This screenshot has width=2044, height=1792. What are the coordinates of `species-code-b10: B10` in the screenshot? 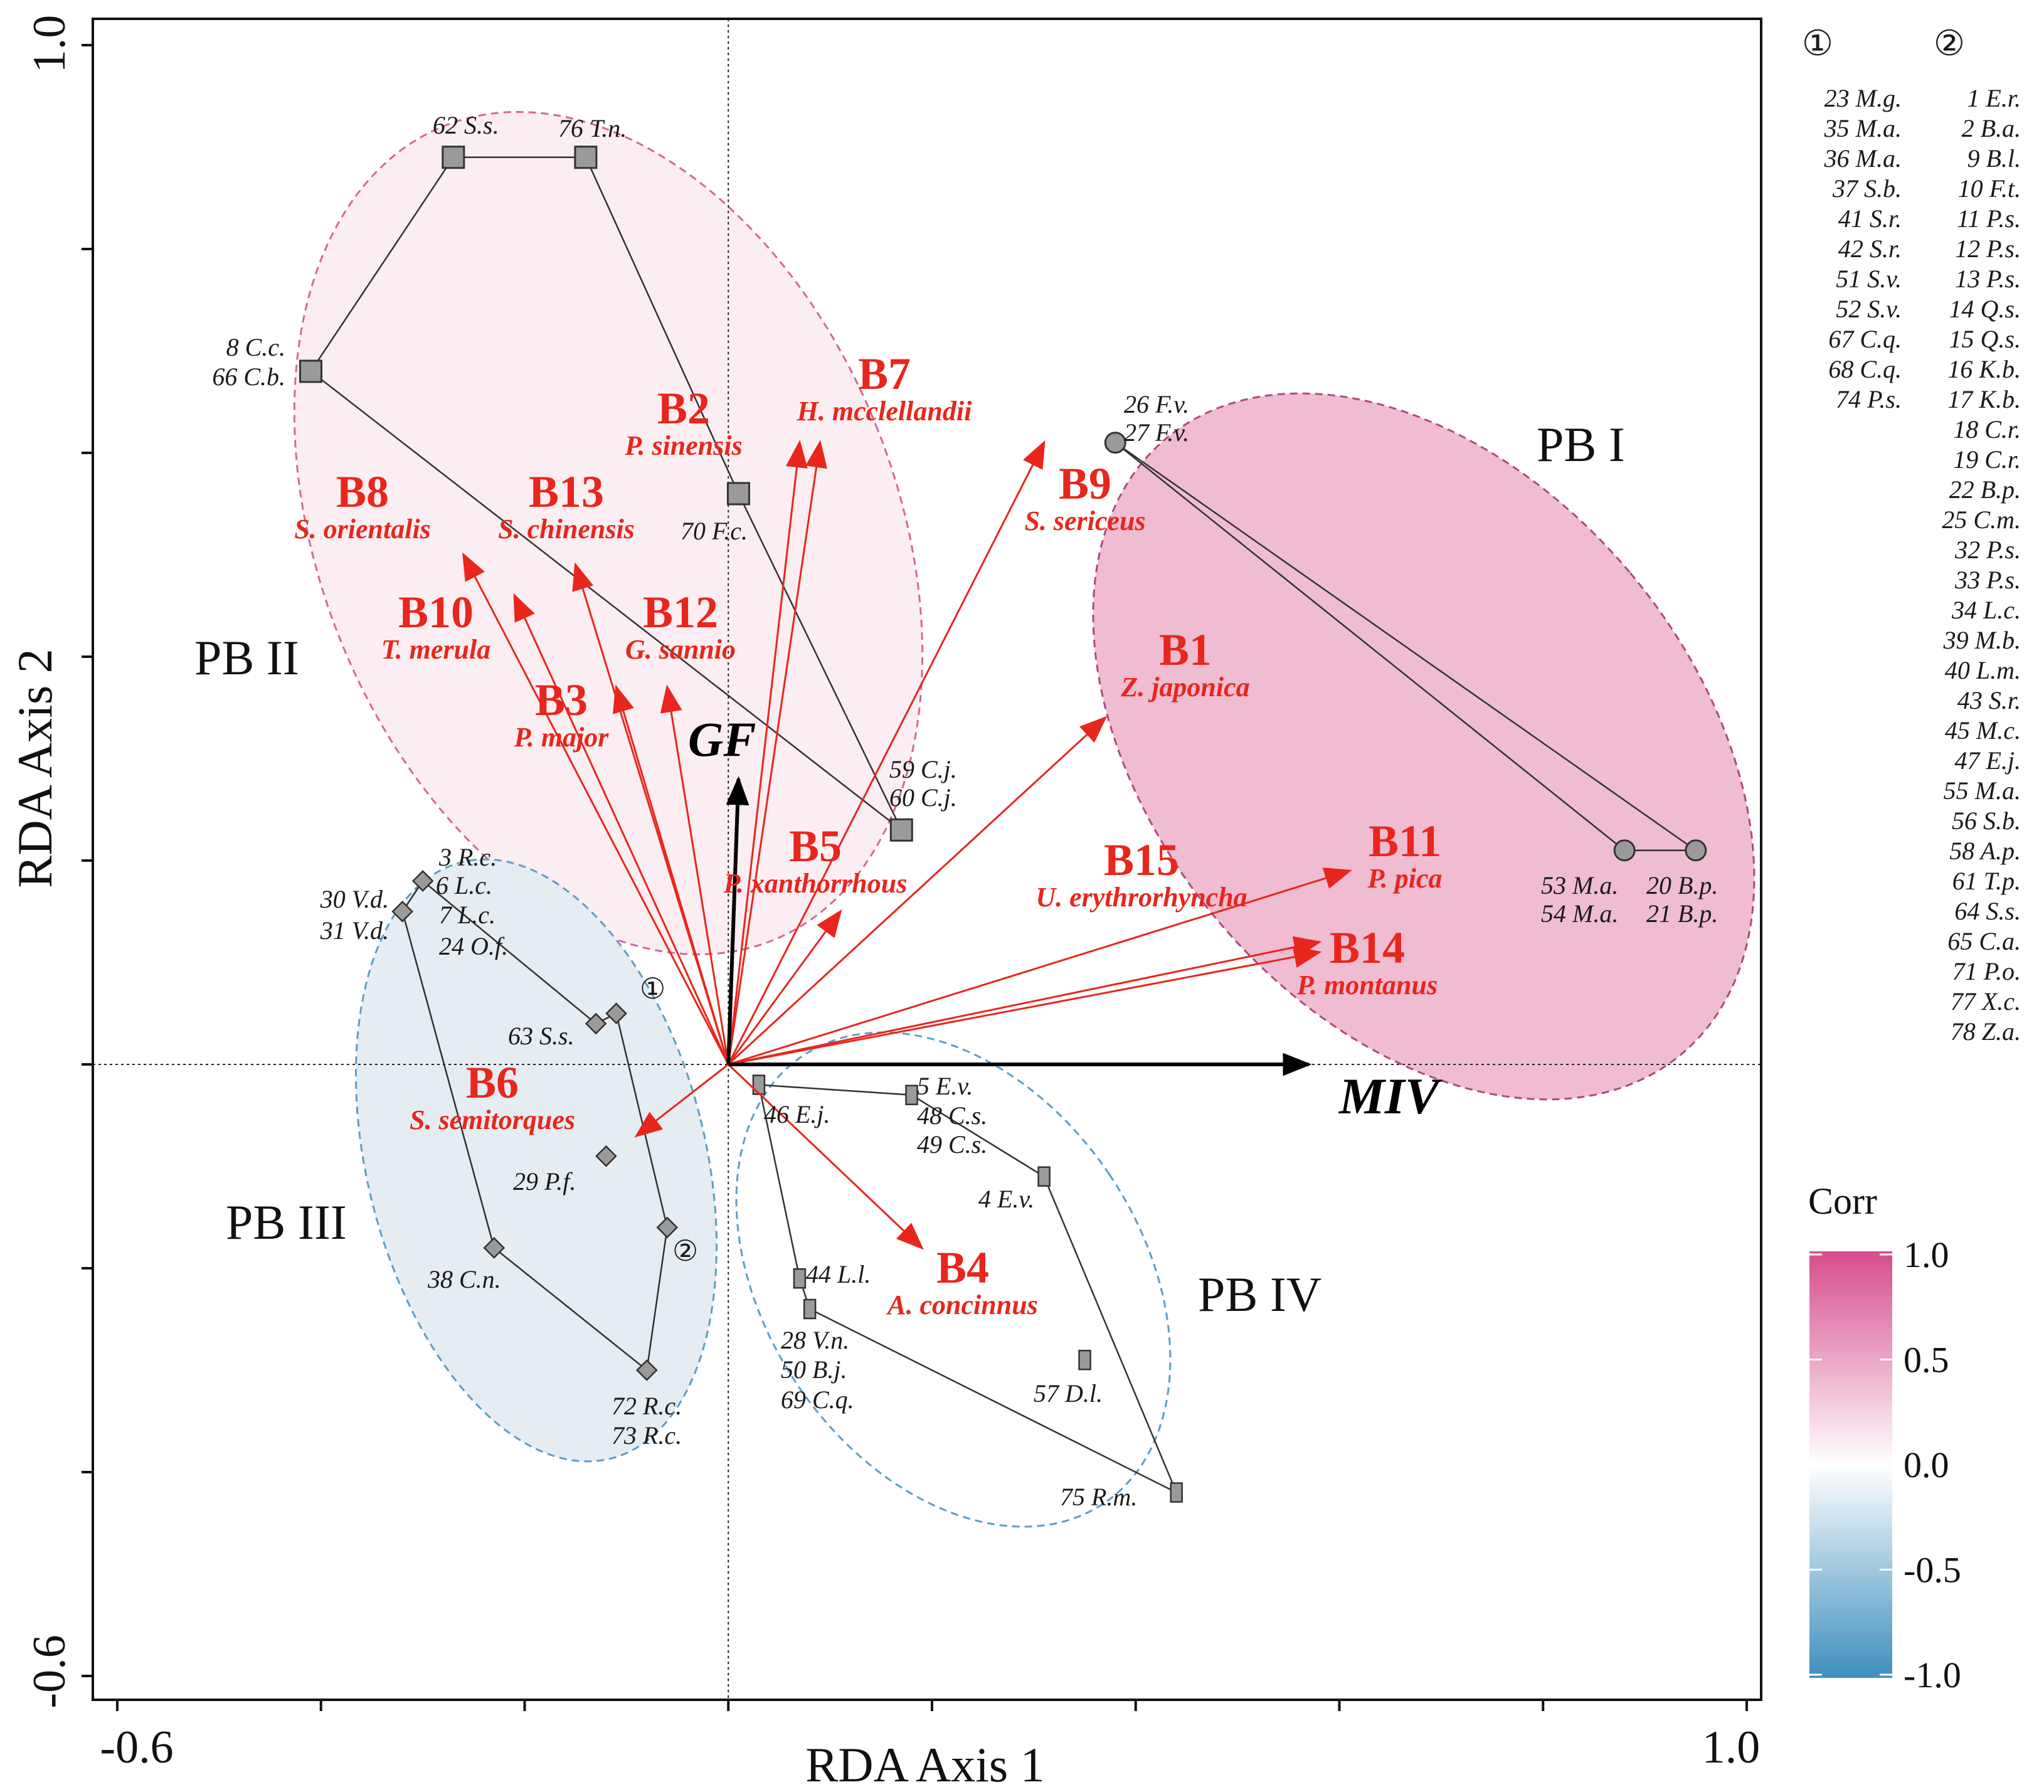 It's located at (436, 612).